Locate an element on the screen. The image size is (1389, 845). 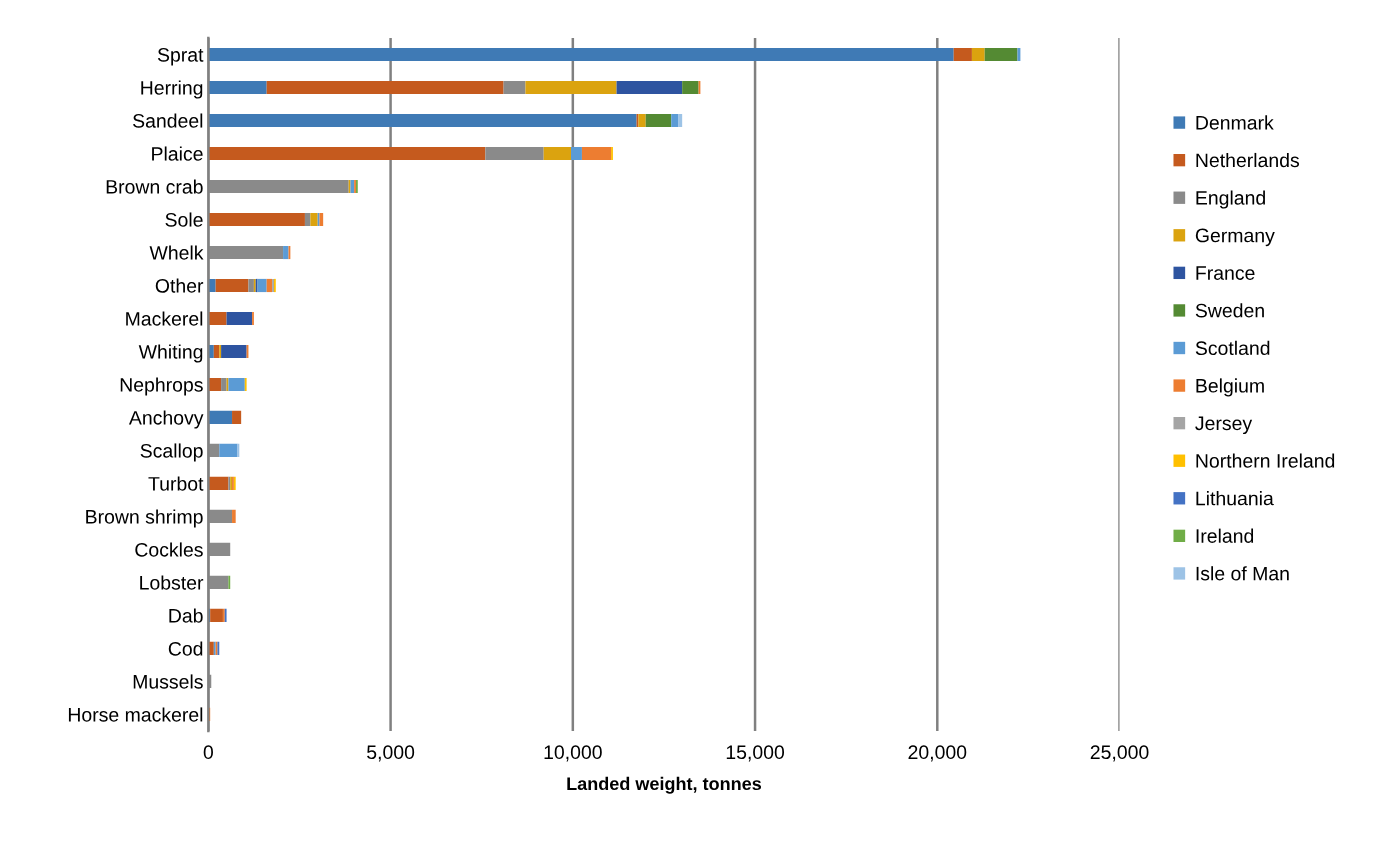
y-tick-label: Sole is located at coordinates (184, 219).